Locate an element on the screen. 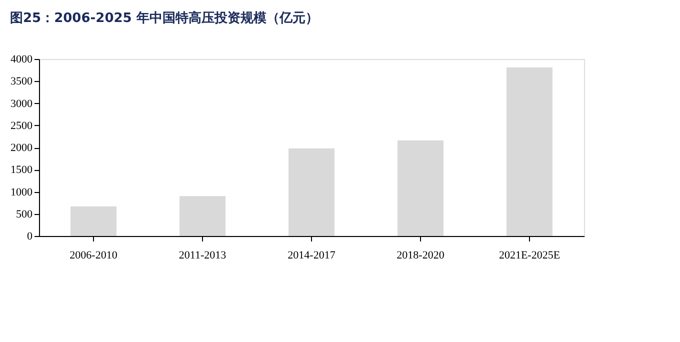 This screenshot has width=680, height=342. x-tick-label: 2006-2010 is located at coordinates (94, 256).